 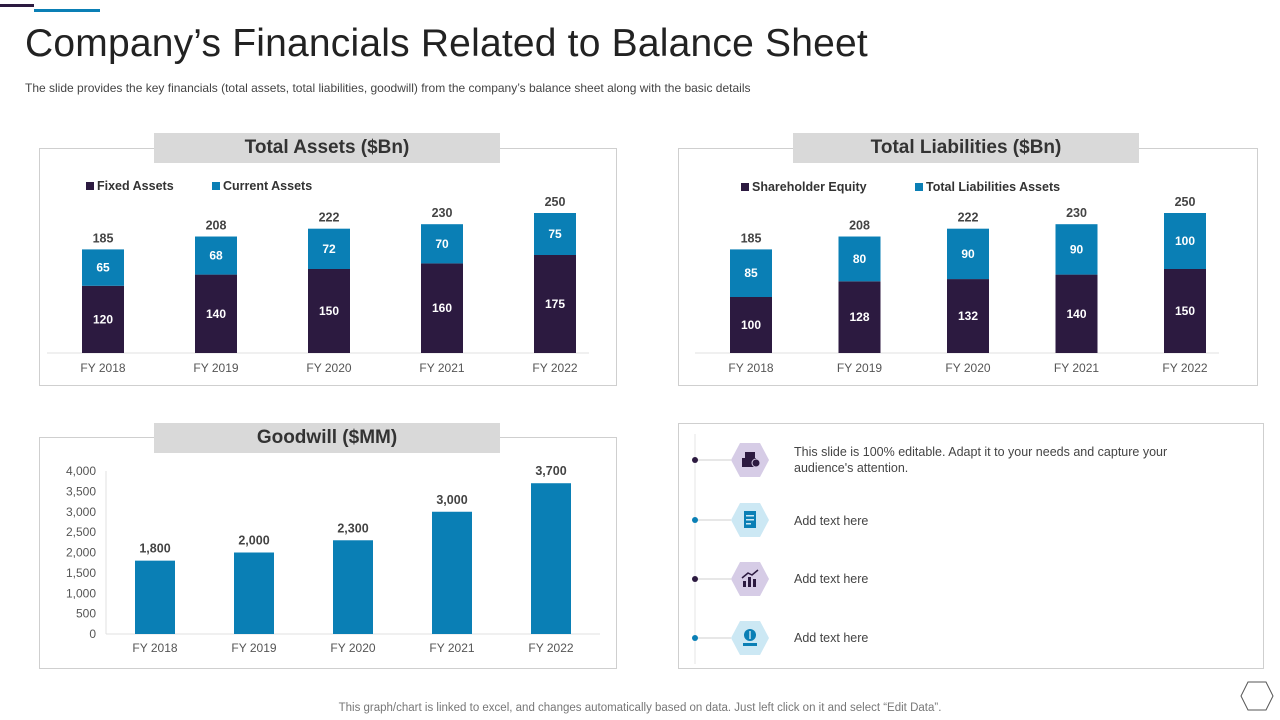 I want to click on note-item-4-text: Add text here, so click(x=831, y=638).